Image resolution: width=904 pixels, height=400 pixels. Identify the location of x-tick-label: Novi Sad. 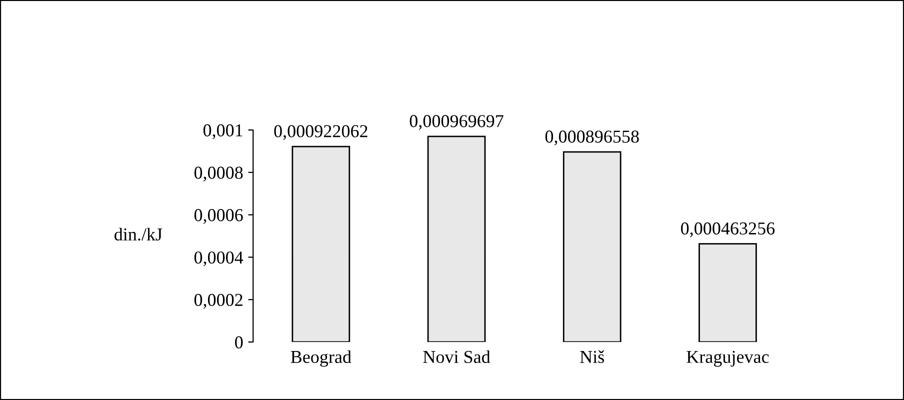
(456, 357).